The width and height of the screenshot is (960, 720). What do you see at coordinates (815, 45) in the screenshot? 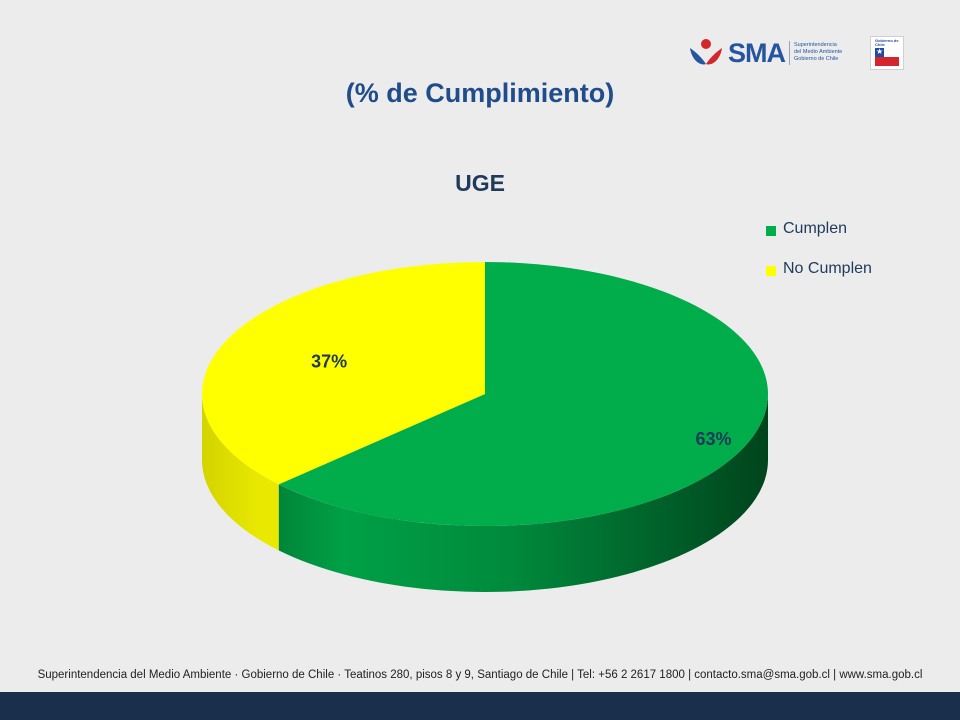
I see `logo-subtitle-line: Superintendencia` at bounding box center [815, 45].